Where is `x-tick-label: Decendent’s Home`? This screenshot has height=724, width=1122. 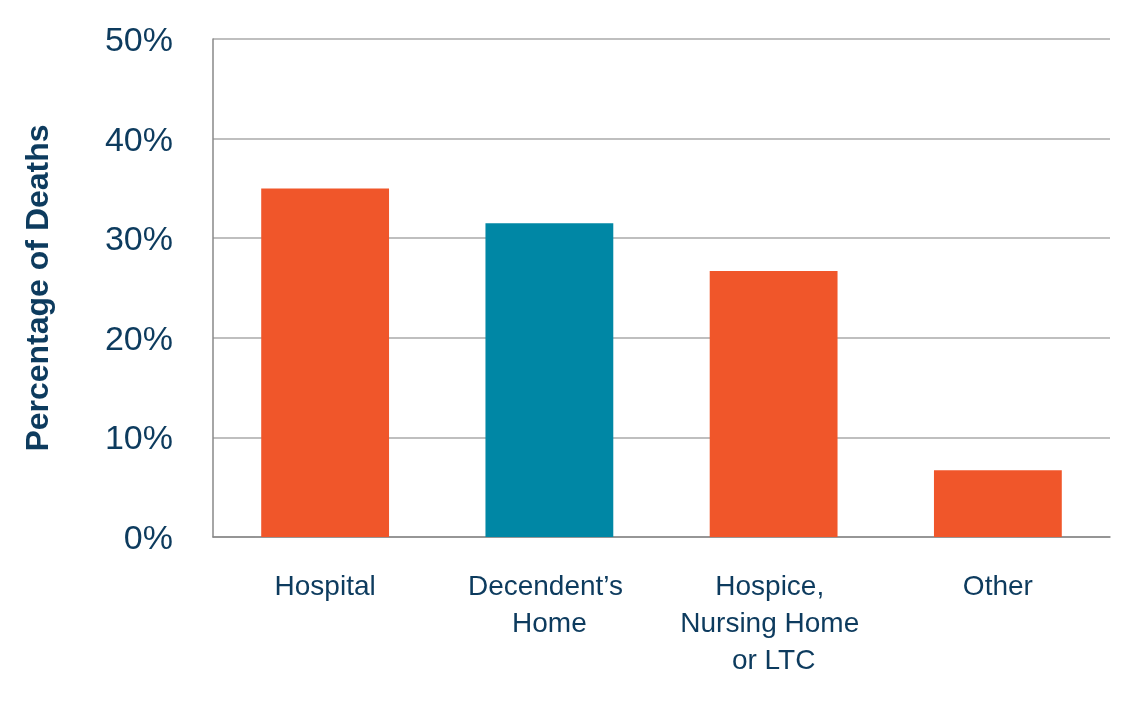
x-tick-label: Decendent’s Home is located at coordinates (549, 604).